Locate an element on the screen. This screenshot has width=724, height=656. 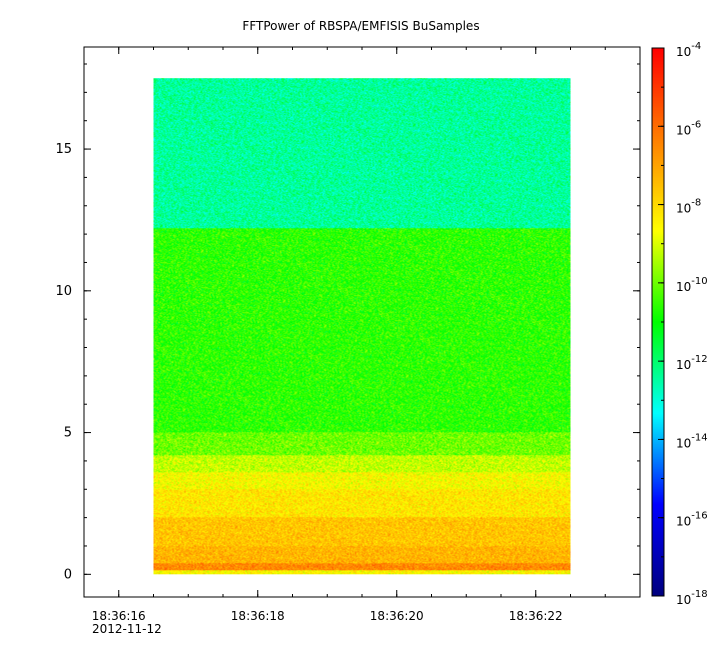
chart-title: FFTPower of RBSPA/EMFISIS BuSamples is located at coordinates (360, 26).